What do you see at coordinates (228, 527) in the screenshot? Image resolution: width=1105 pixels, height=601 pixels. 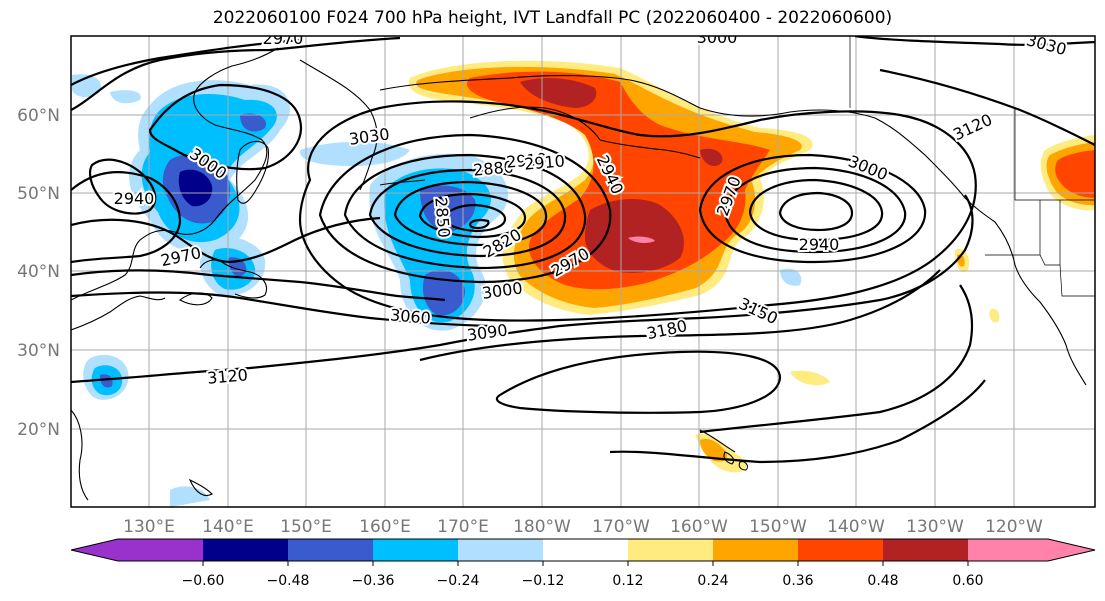 I see `lon-label: 140°E` at bounding box center [228, 527].